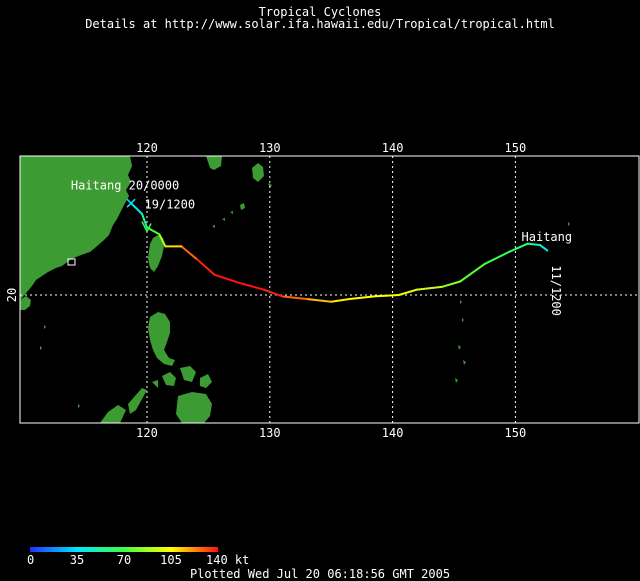 The height and width of the screenshot is (581, 640). I want to click on current-position-marker, so click(131, 203).